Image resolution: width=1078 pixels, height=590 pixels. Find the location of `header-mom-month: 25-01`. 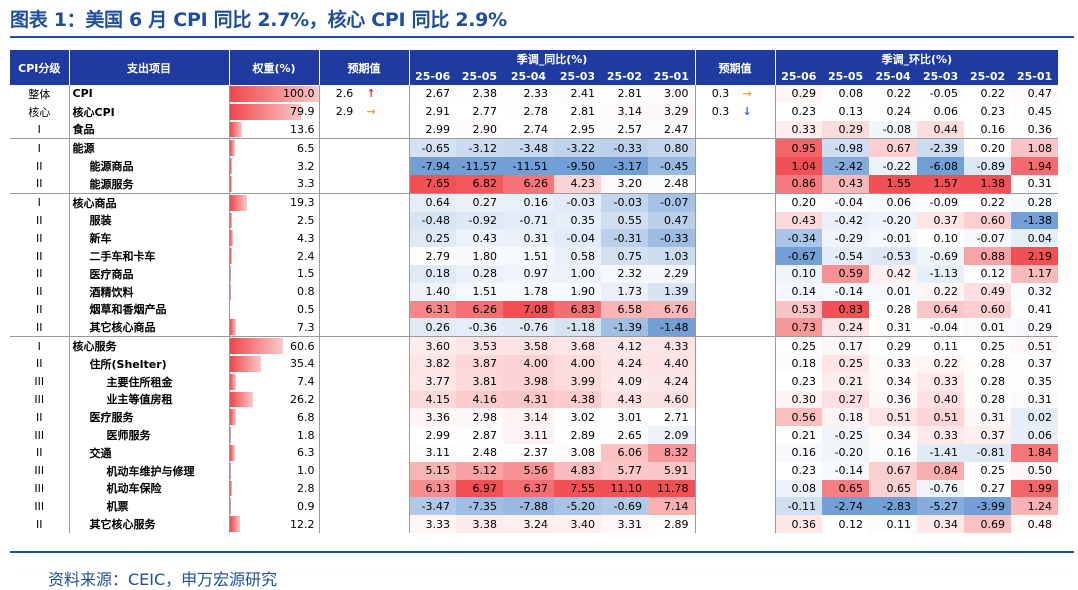

header-mom-month: 25-01 is located at coordinates (1034, 77).